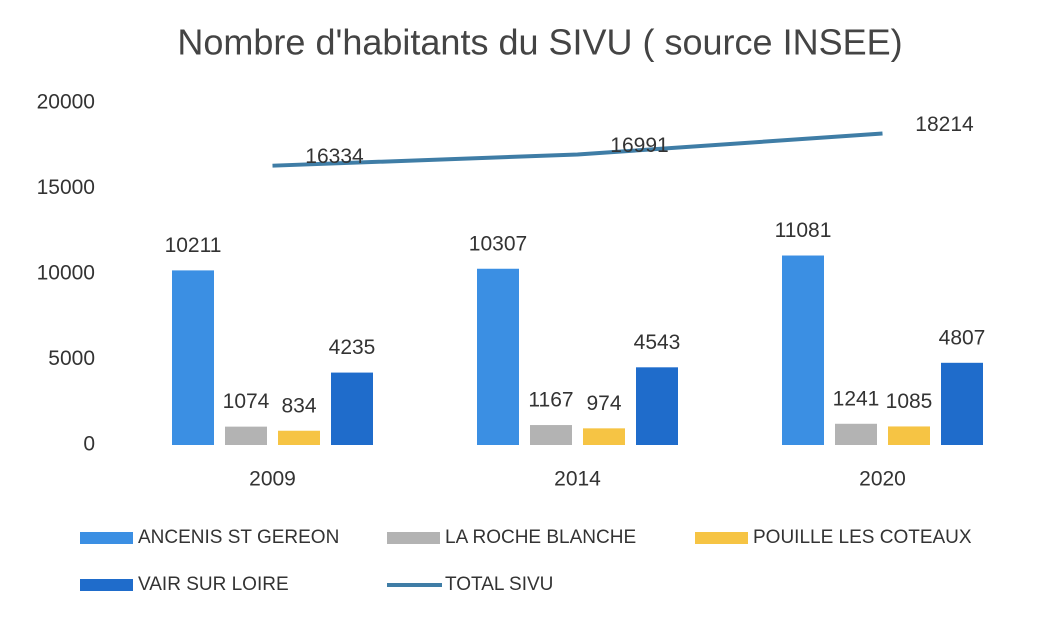 The width and height of the screenshot is (1054, 621). What do you see at coordinates (89, 444) in the screenshot?
I see `y-tick-label: 0` at bounding box center [89, 444].